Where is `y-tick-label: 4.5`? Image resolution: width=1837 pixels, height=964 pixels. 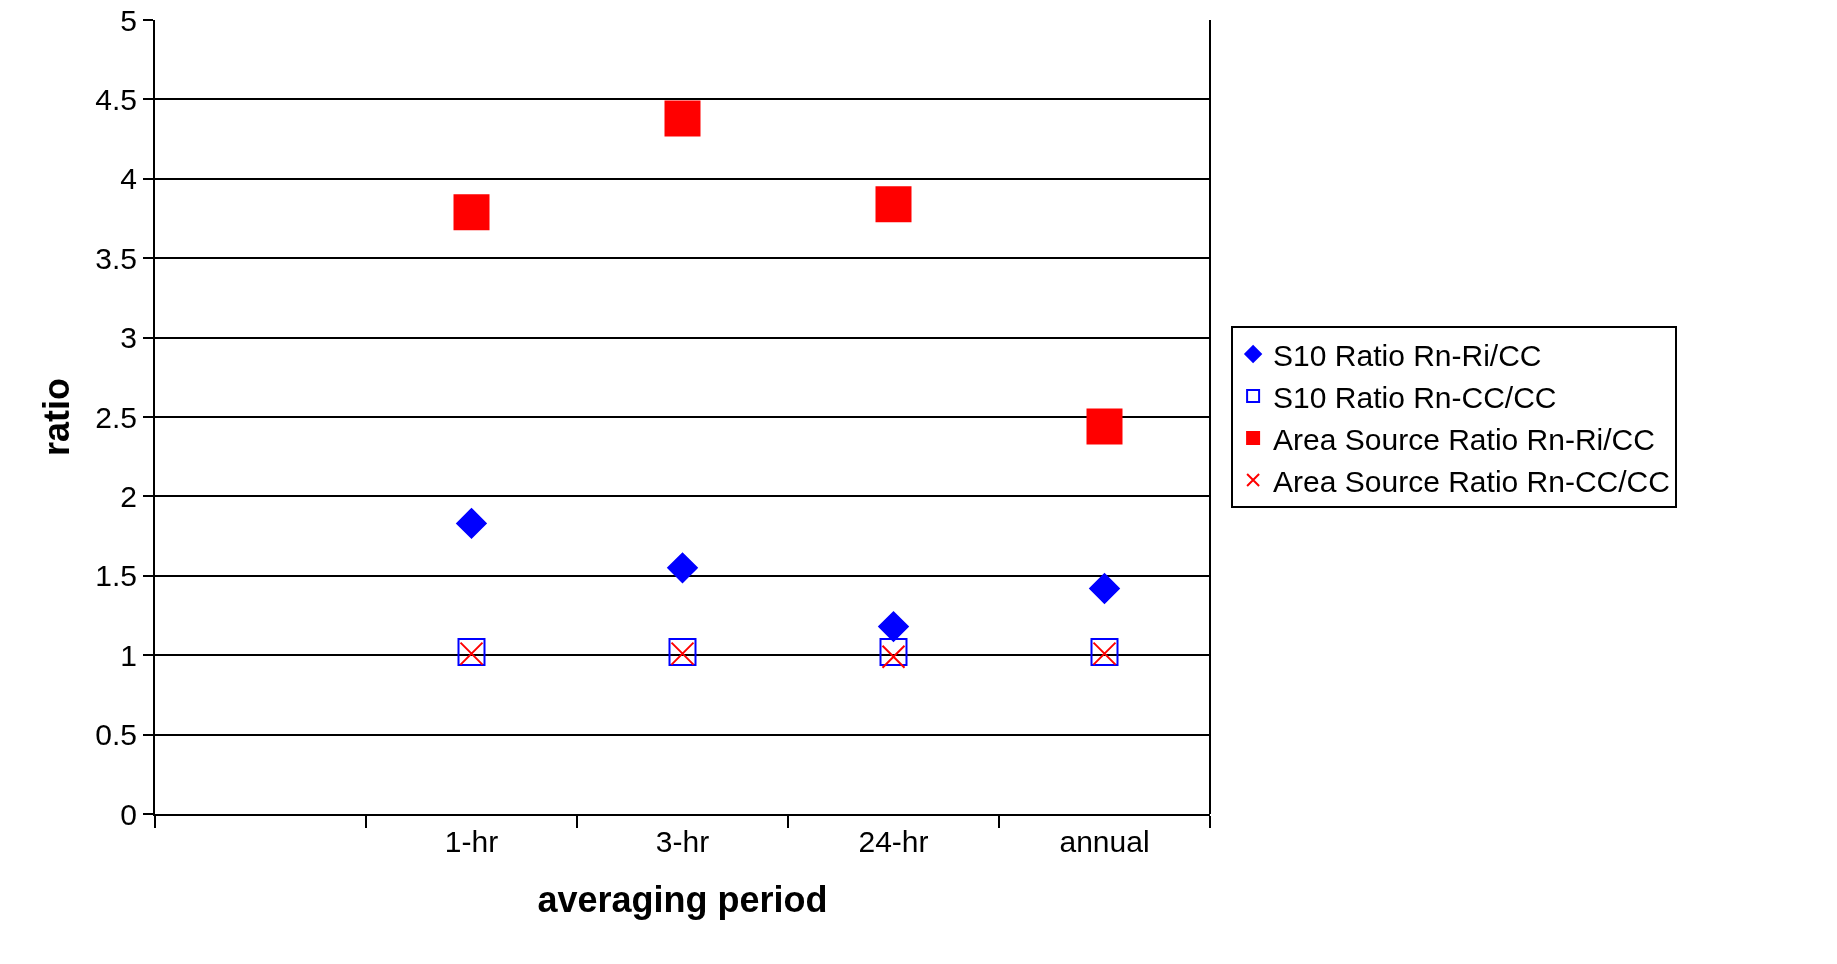 y-tick-label: 4.5 is located at coordinates (116, 99).